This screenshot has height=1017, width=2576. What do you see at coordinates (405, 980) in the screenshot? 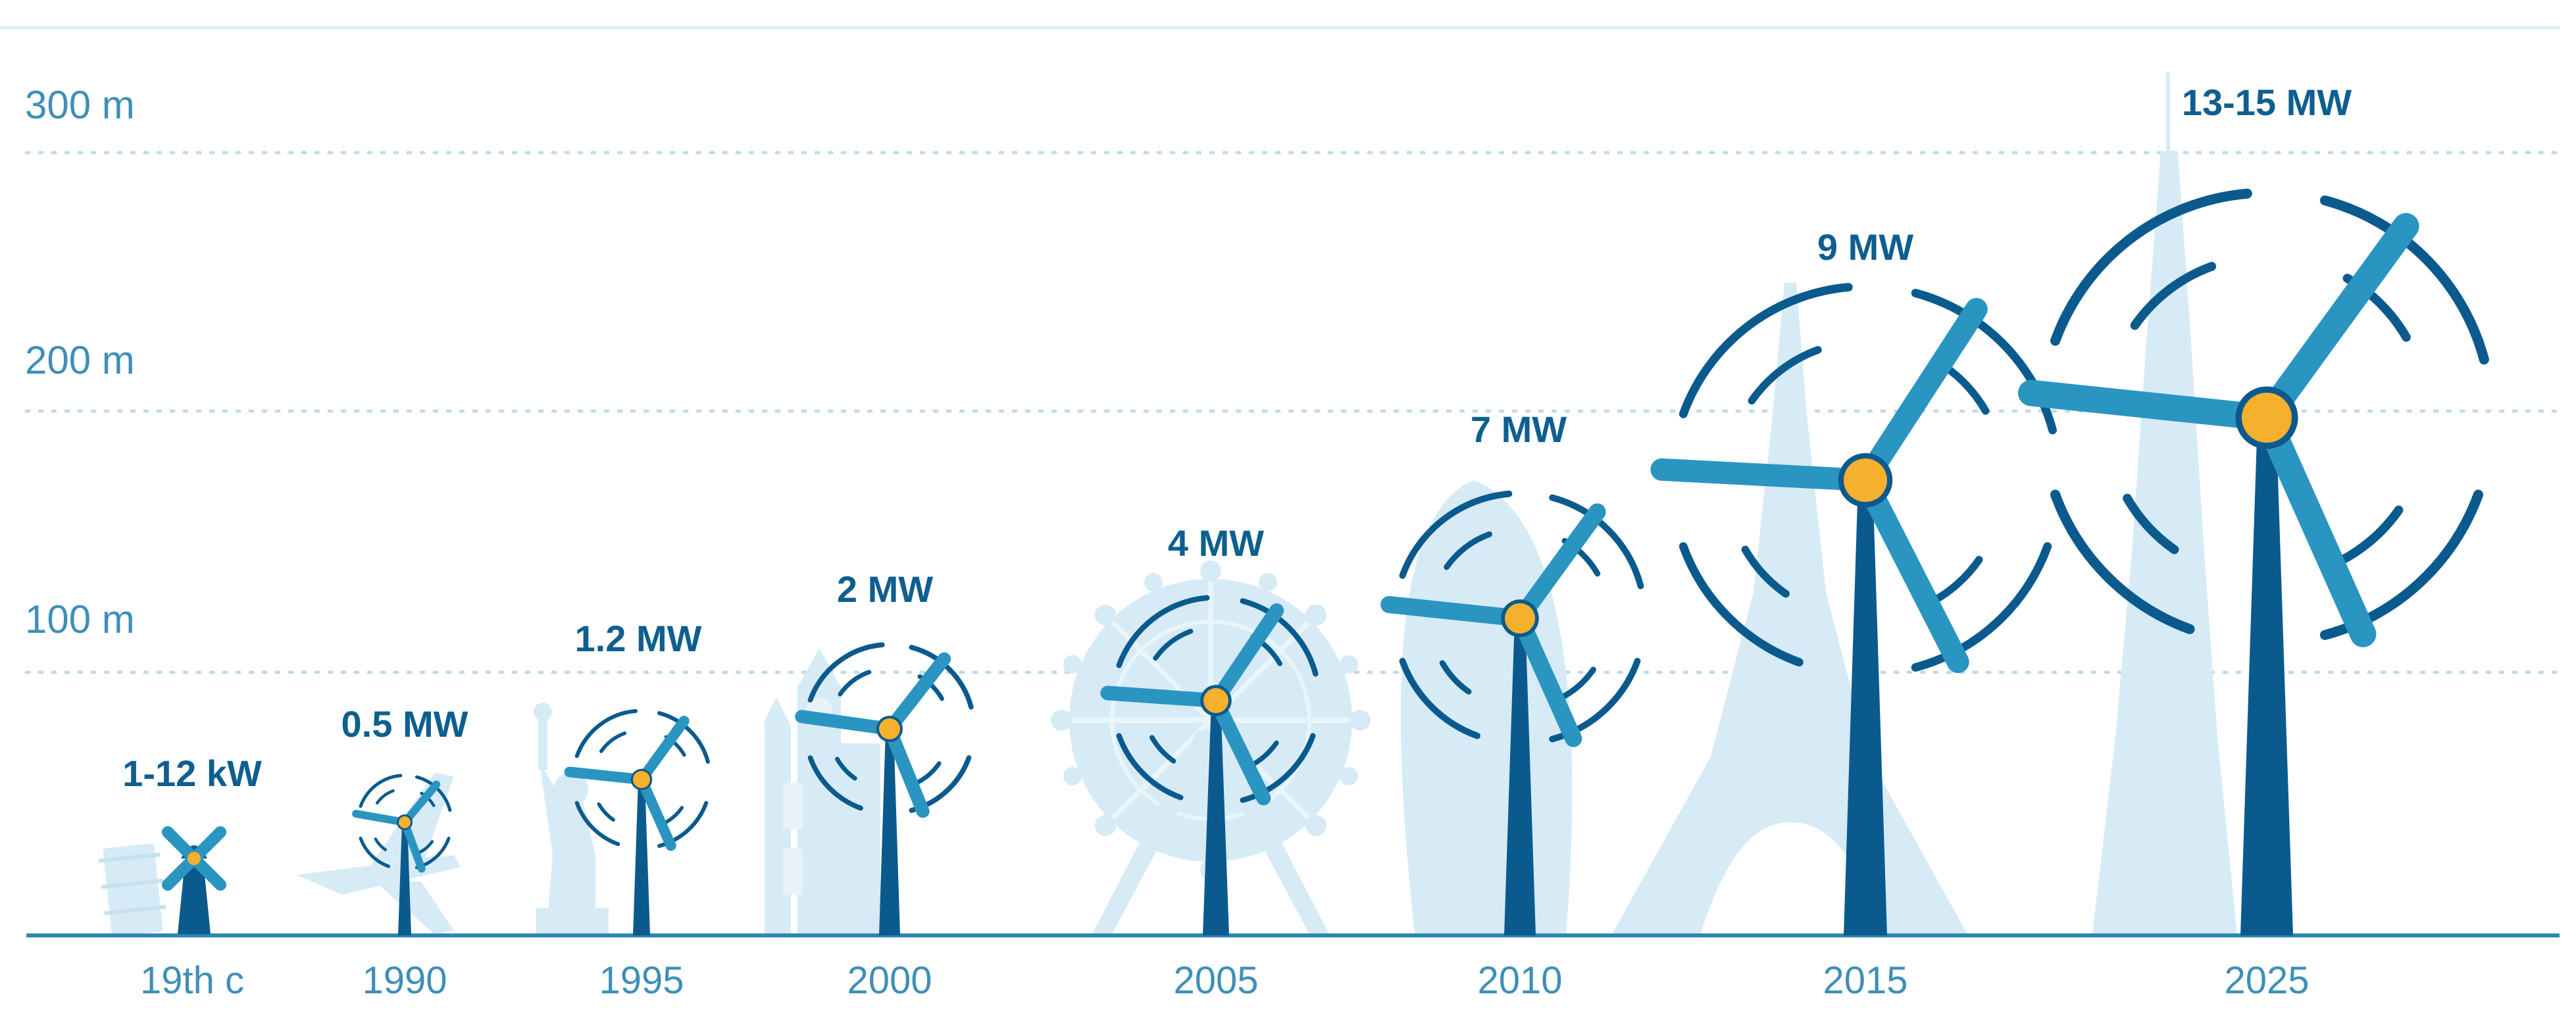
I see `year-label-1990: 1990` at bounding box center [405, 980].